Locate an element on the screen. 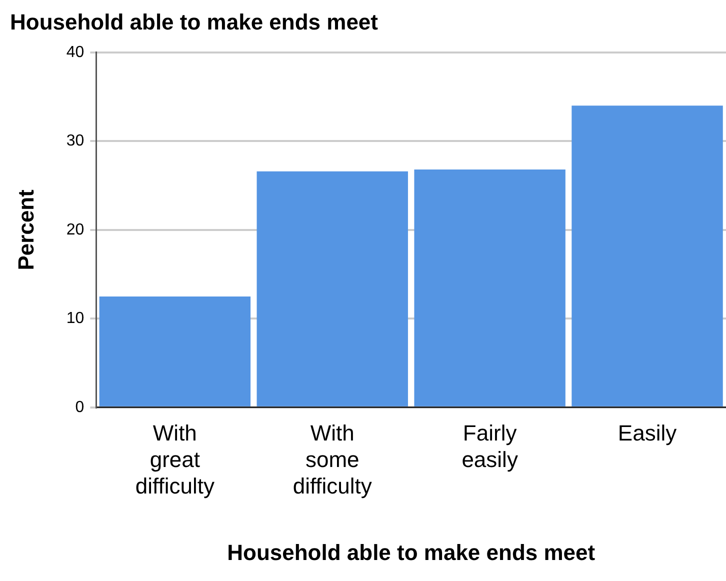 The image size is (726, 581). chart-title: Household able to make ends meet is located at coordinates (194, 21).